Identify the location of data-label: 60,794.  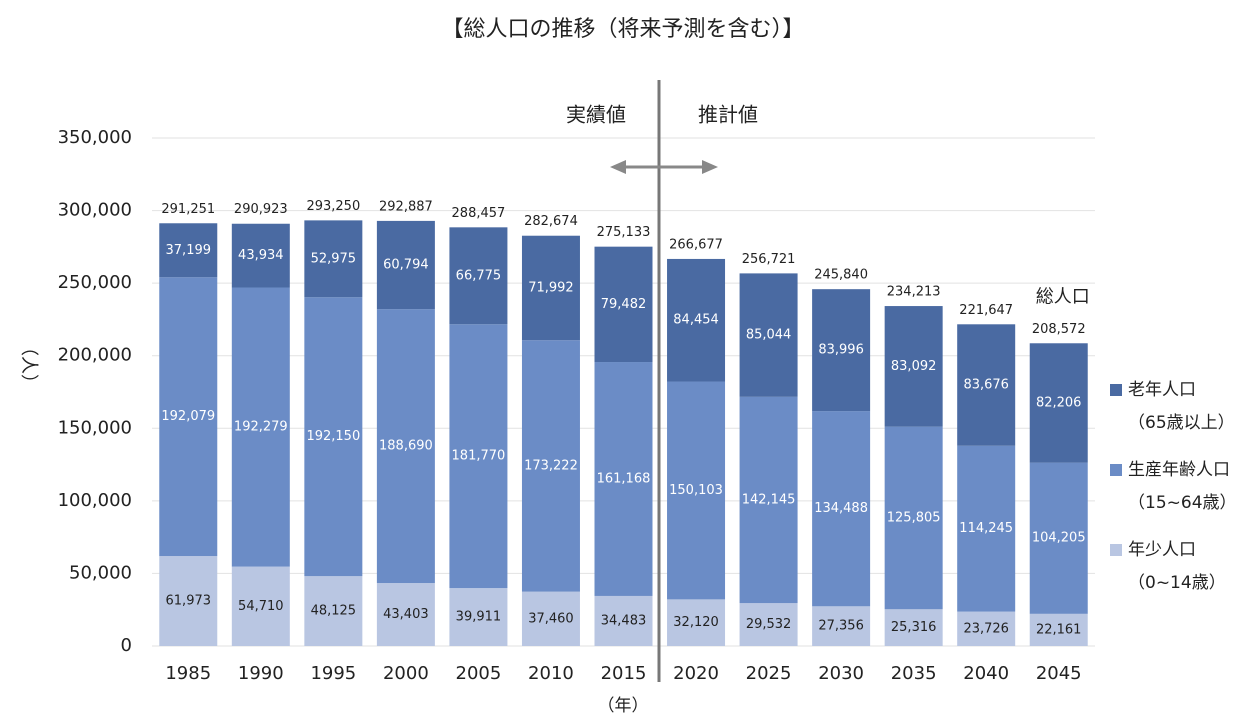
(406, 265).